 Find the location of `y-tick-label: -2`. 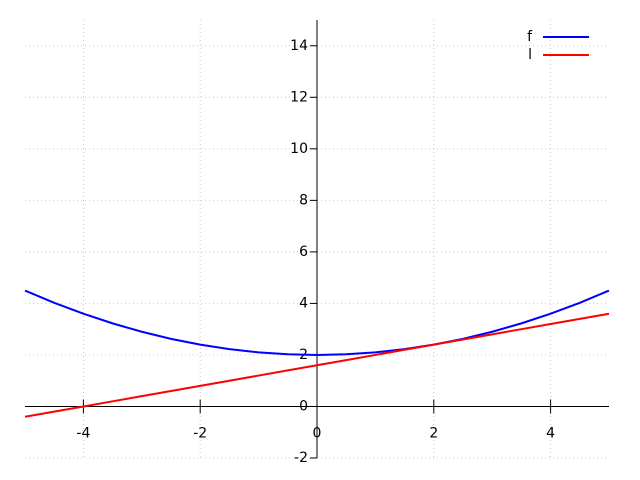

y-tick-label: -2 is located at coordinates (301, 458).